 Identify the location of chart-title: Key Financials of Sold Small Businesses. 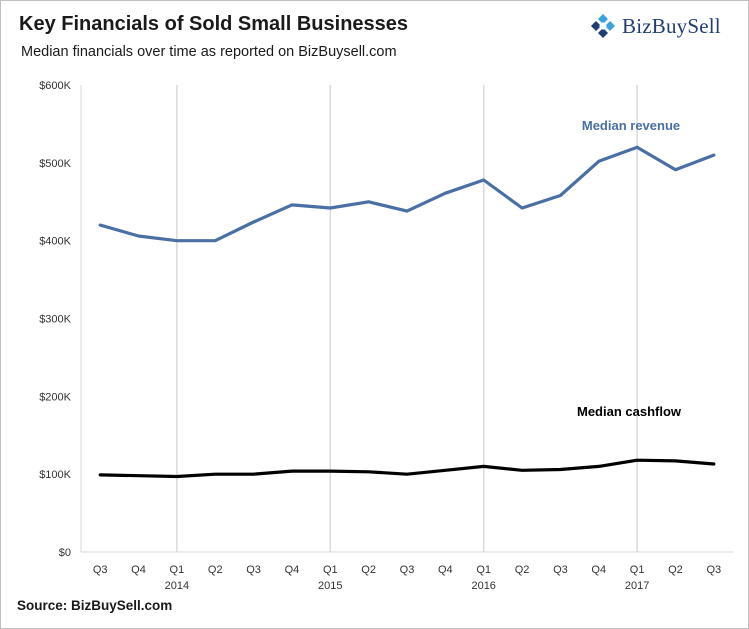
(214, 24).